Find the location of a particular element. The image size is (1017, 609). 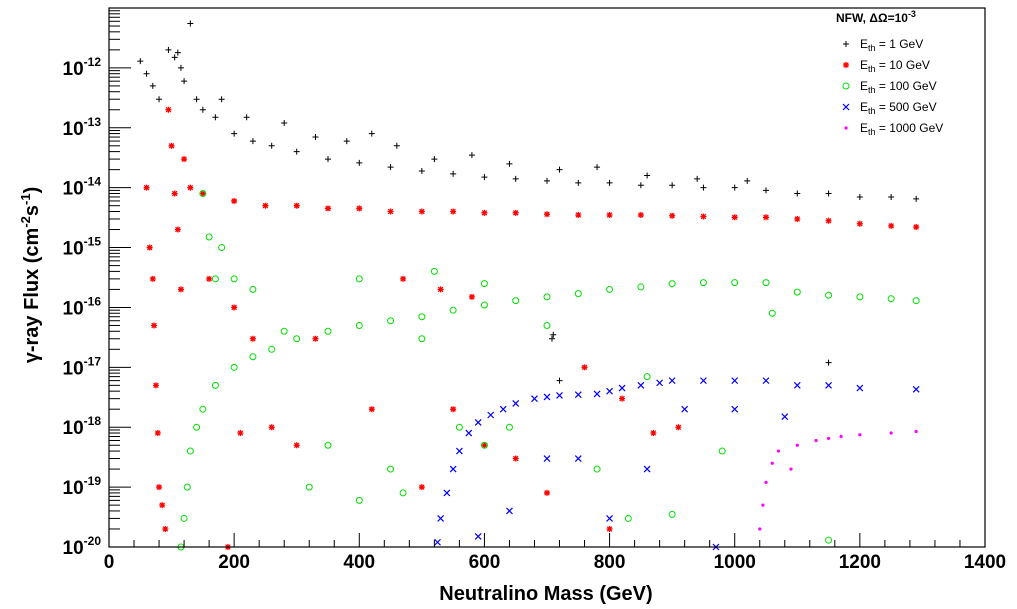

y-tick-label: 10-18 is located at coordinates (82, 426).